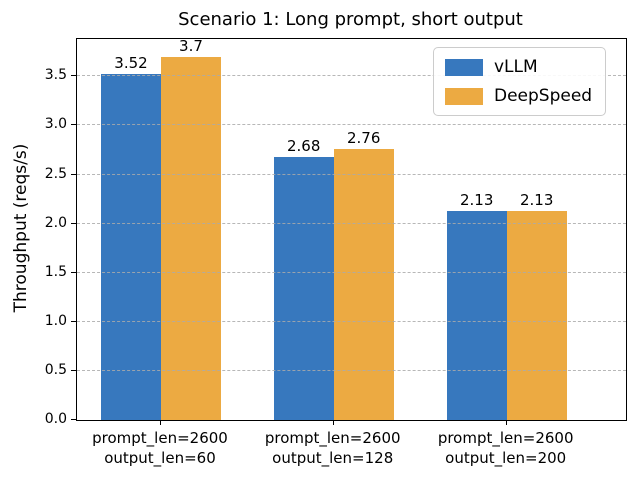 This screenshot has width=640, height=480. Describe the element at coordinates (350, 19) in the screenshot. I see `chart-title: Scenario 1: Long prompt, short output` at that location.